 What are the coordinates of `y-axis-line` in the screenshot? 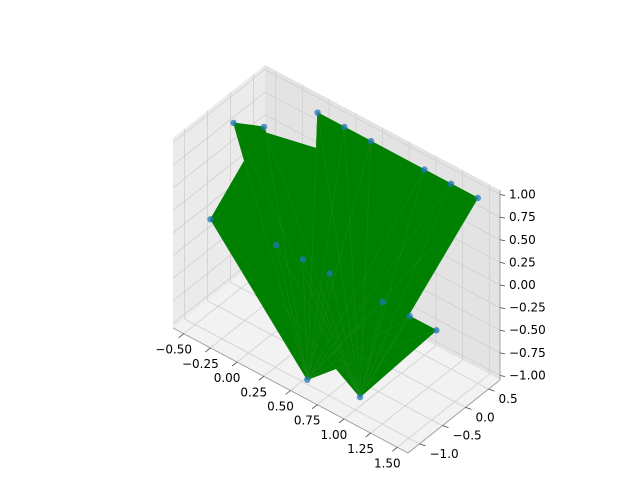 It's located at (454, 416).